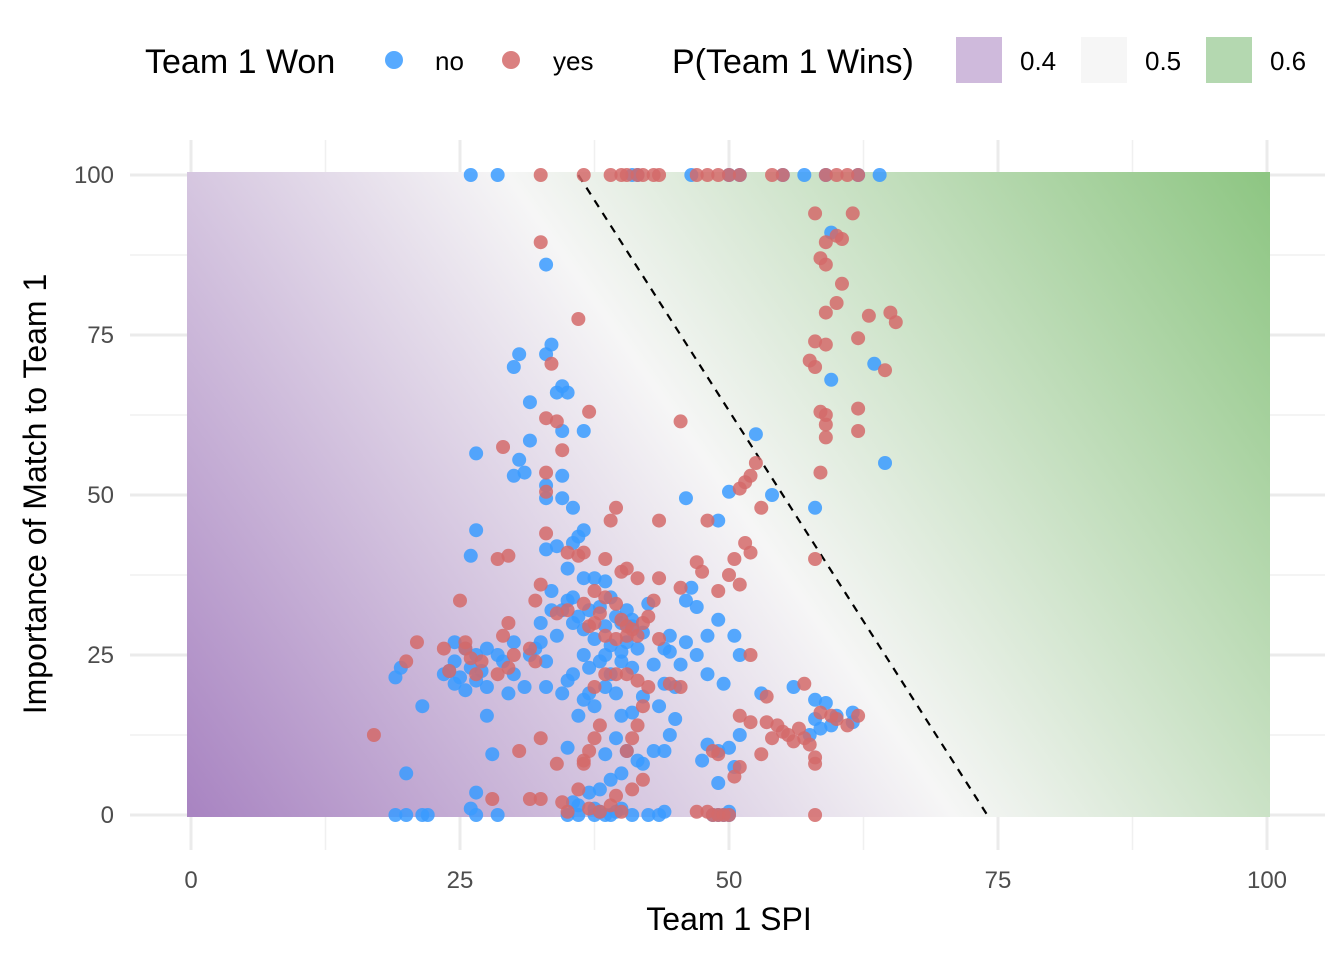  What do you see at coordinates (998, 880) in the screenshot?
I see `x-tick-label: 75` at bounding box center [998, 880].